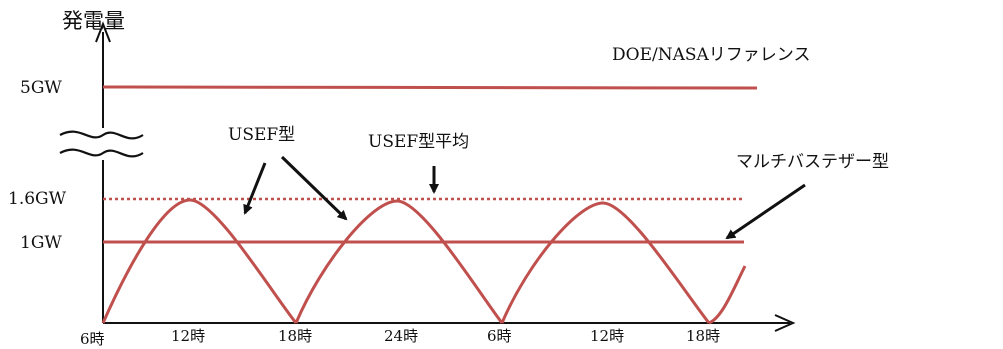 The width and height of the screenshot is (1003, 349). Describe the element at coordinates (711, 55) in the screenshot. I see `series-label-doe-nasa: DOE/NASAリファレンス` at that location.